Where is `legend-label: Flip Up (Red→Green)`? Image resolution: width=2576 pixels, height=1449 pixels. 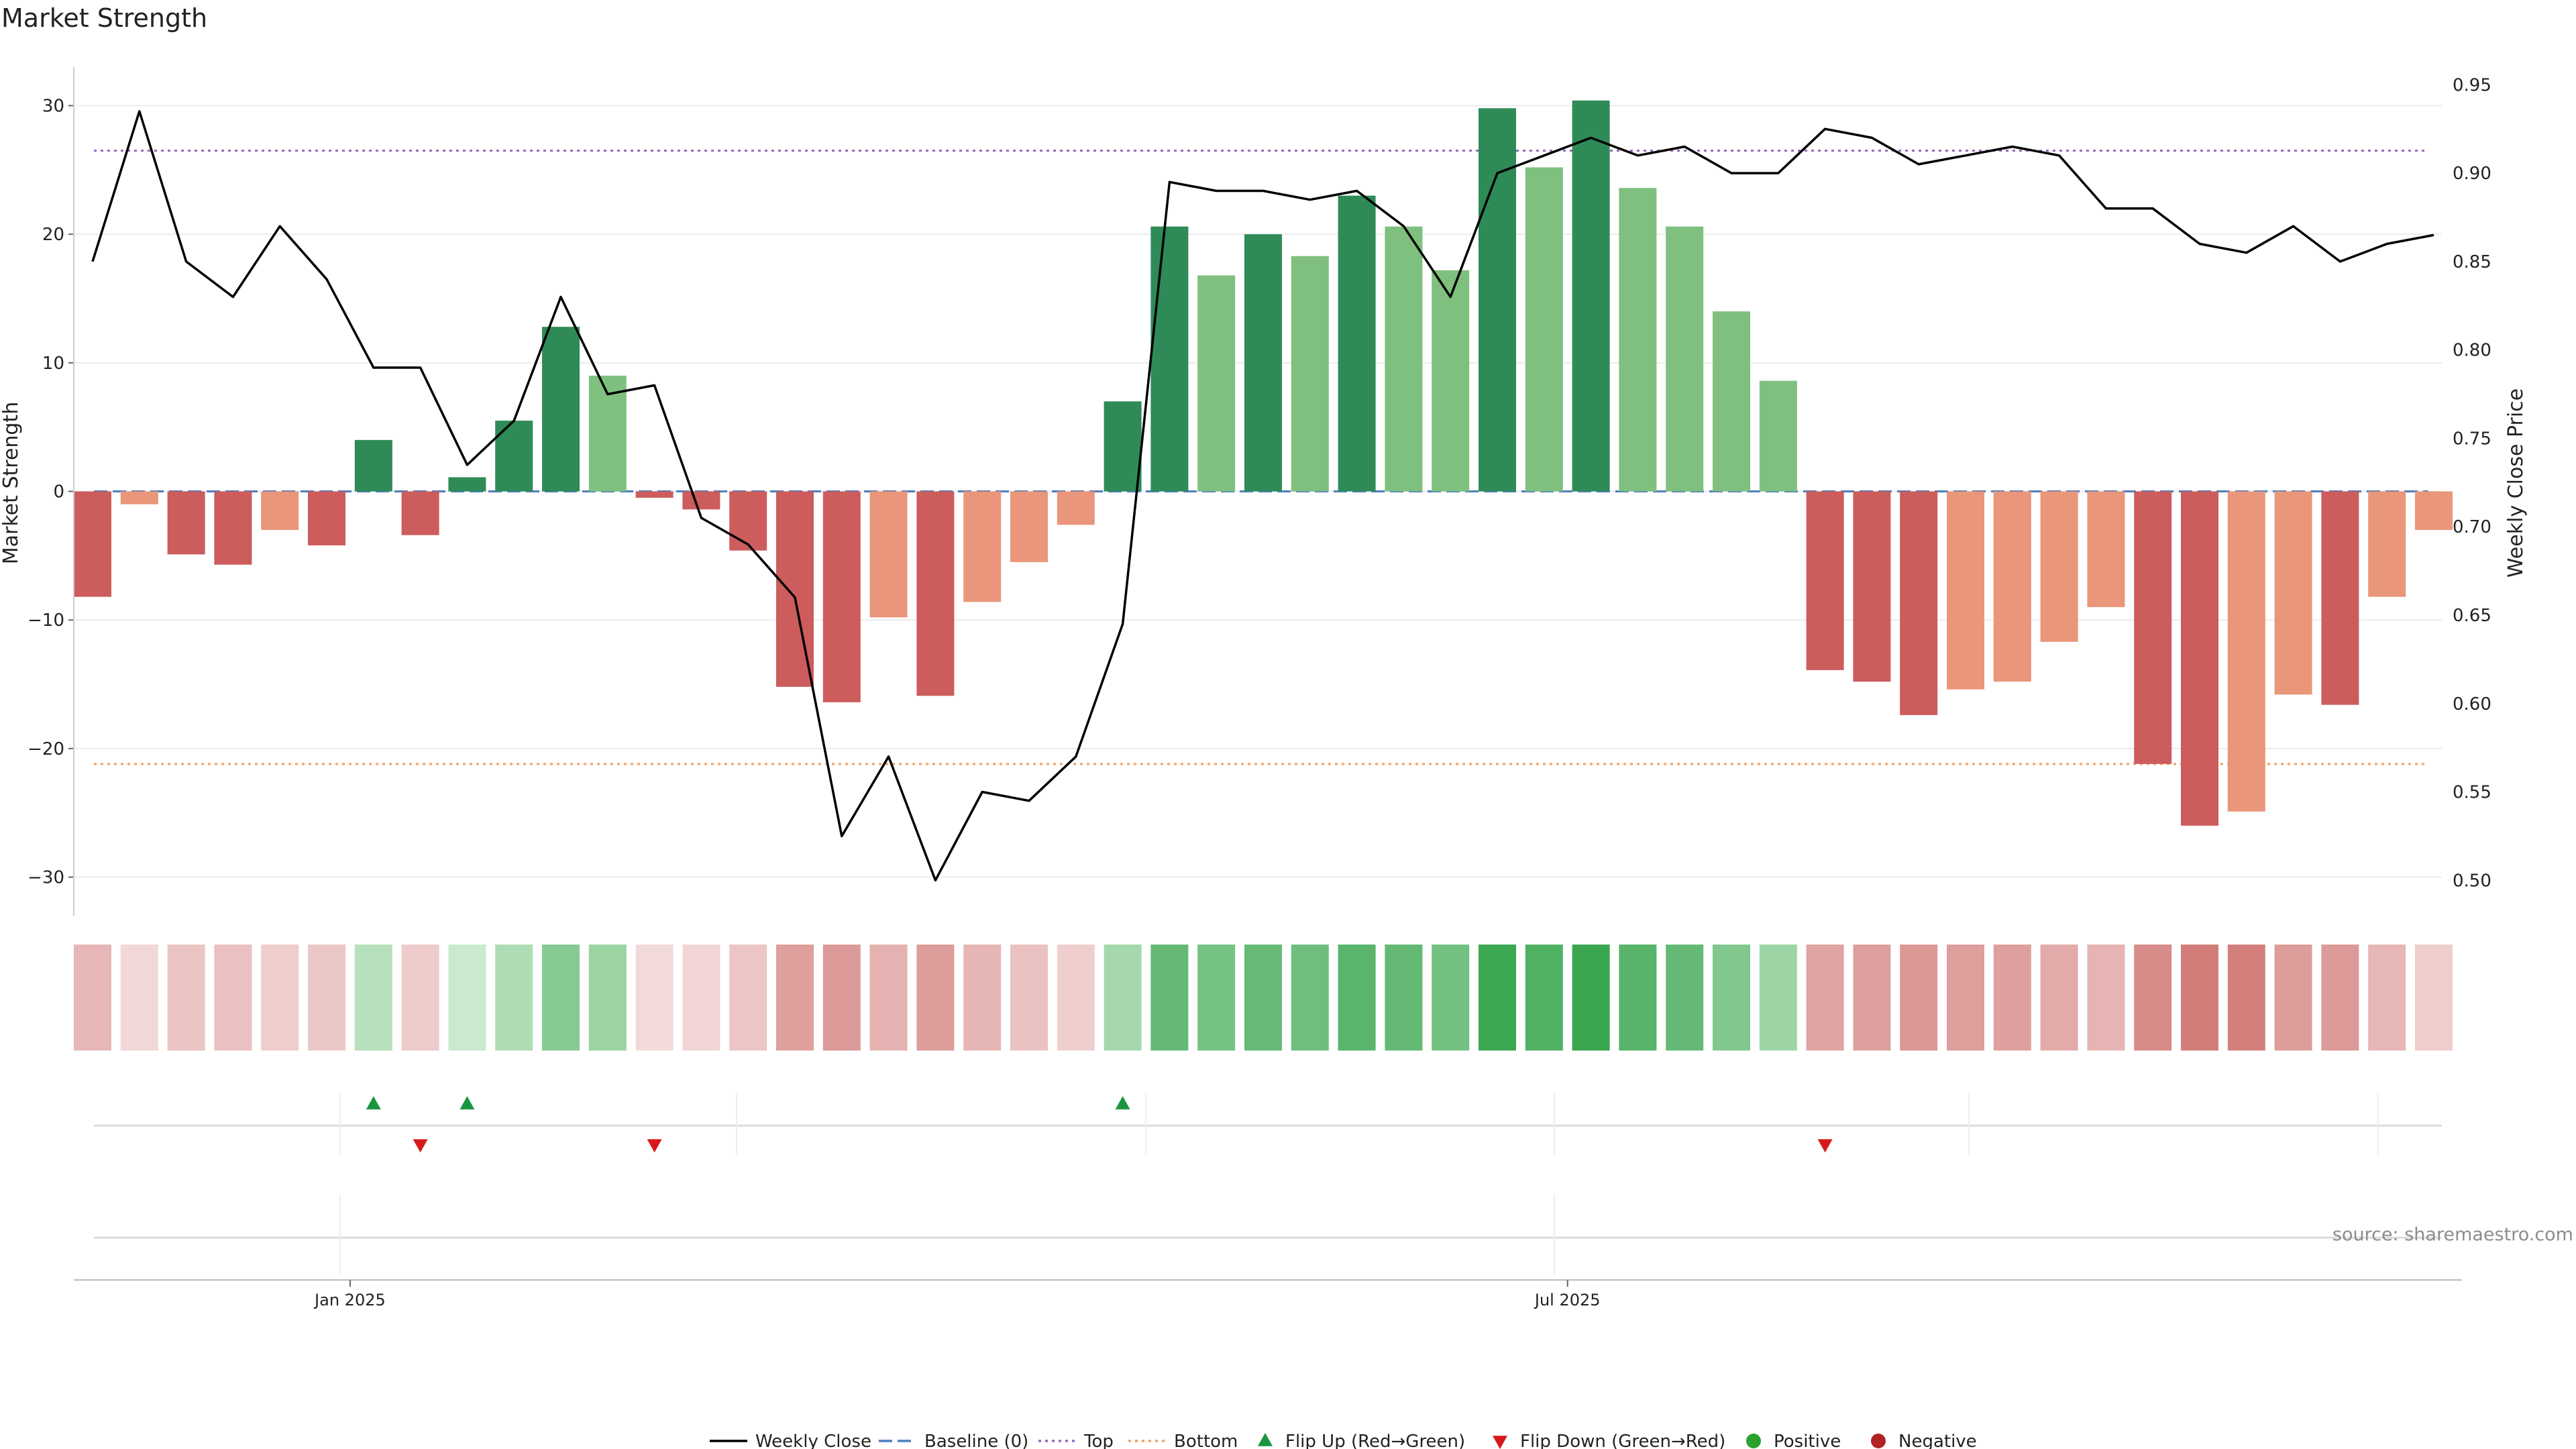 legend-label: Flip Up (Red→Green) is located at coordinates (1375, 1440).